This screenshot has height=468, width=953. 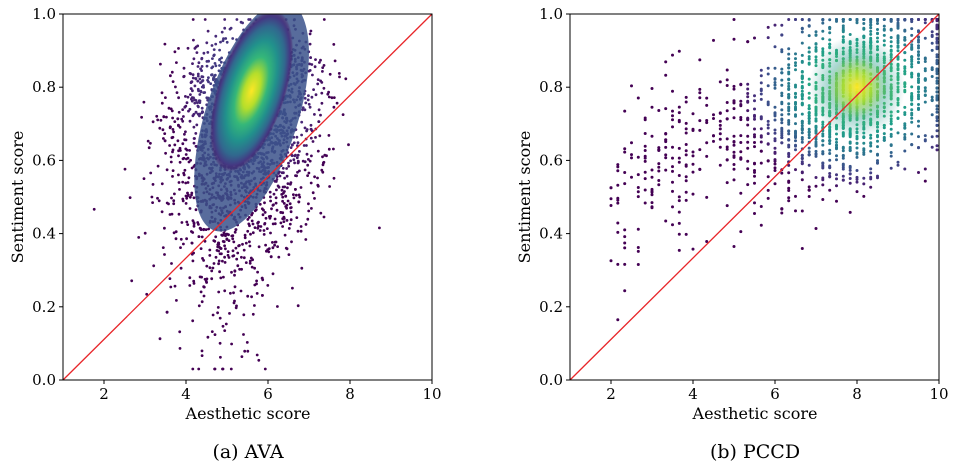 What do you see at coordinates (104, 394) in the screenshot?
I see `x-tick-label: 2` at bounding box center [104, 394].